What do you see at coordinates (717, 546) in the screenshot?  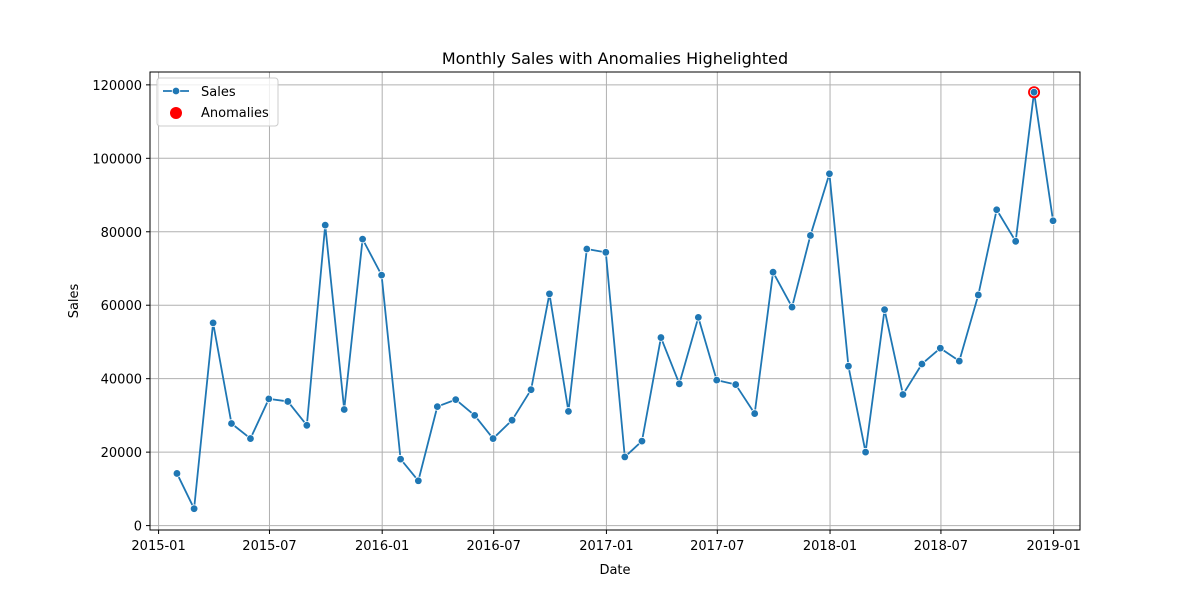 I see `x-tick-label: 2017-07` at bounding box center [717, 546].